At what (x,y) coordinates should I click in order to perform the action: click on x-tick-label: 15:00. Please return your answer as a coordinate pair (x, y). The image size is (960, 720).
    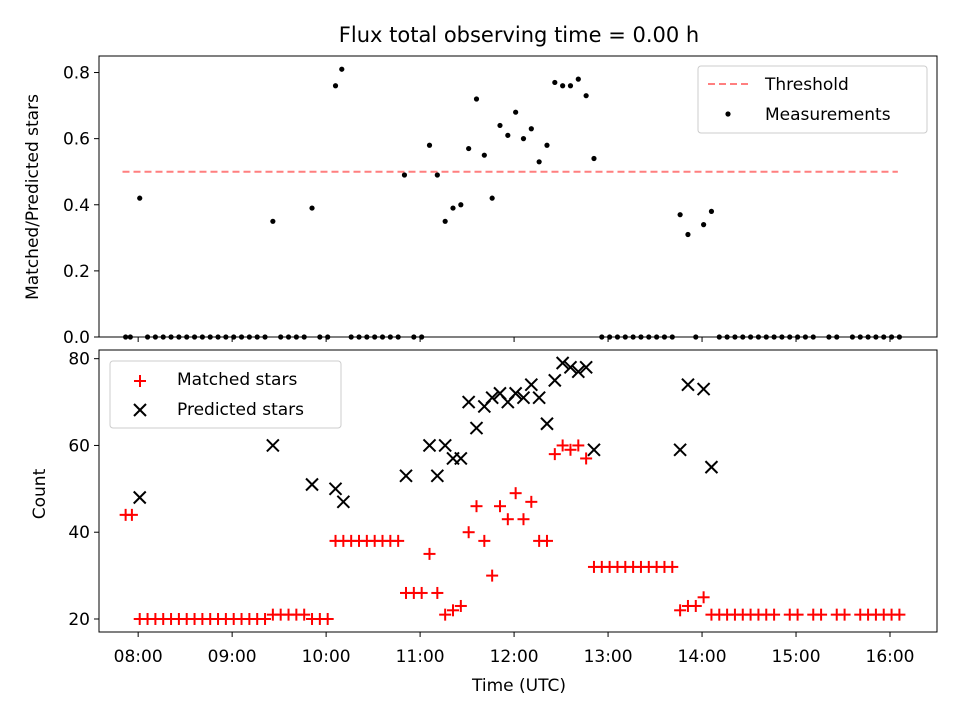
    Looking at the image, I should click on (796, 657).